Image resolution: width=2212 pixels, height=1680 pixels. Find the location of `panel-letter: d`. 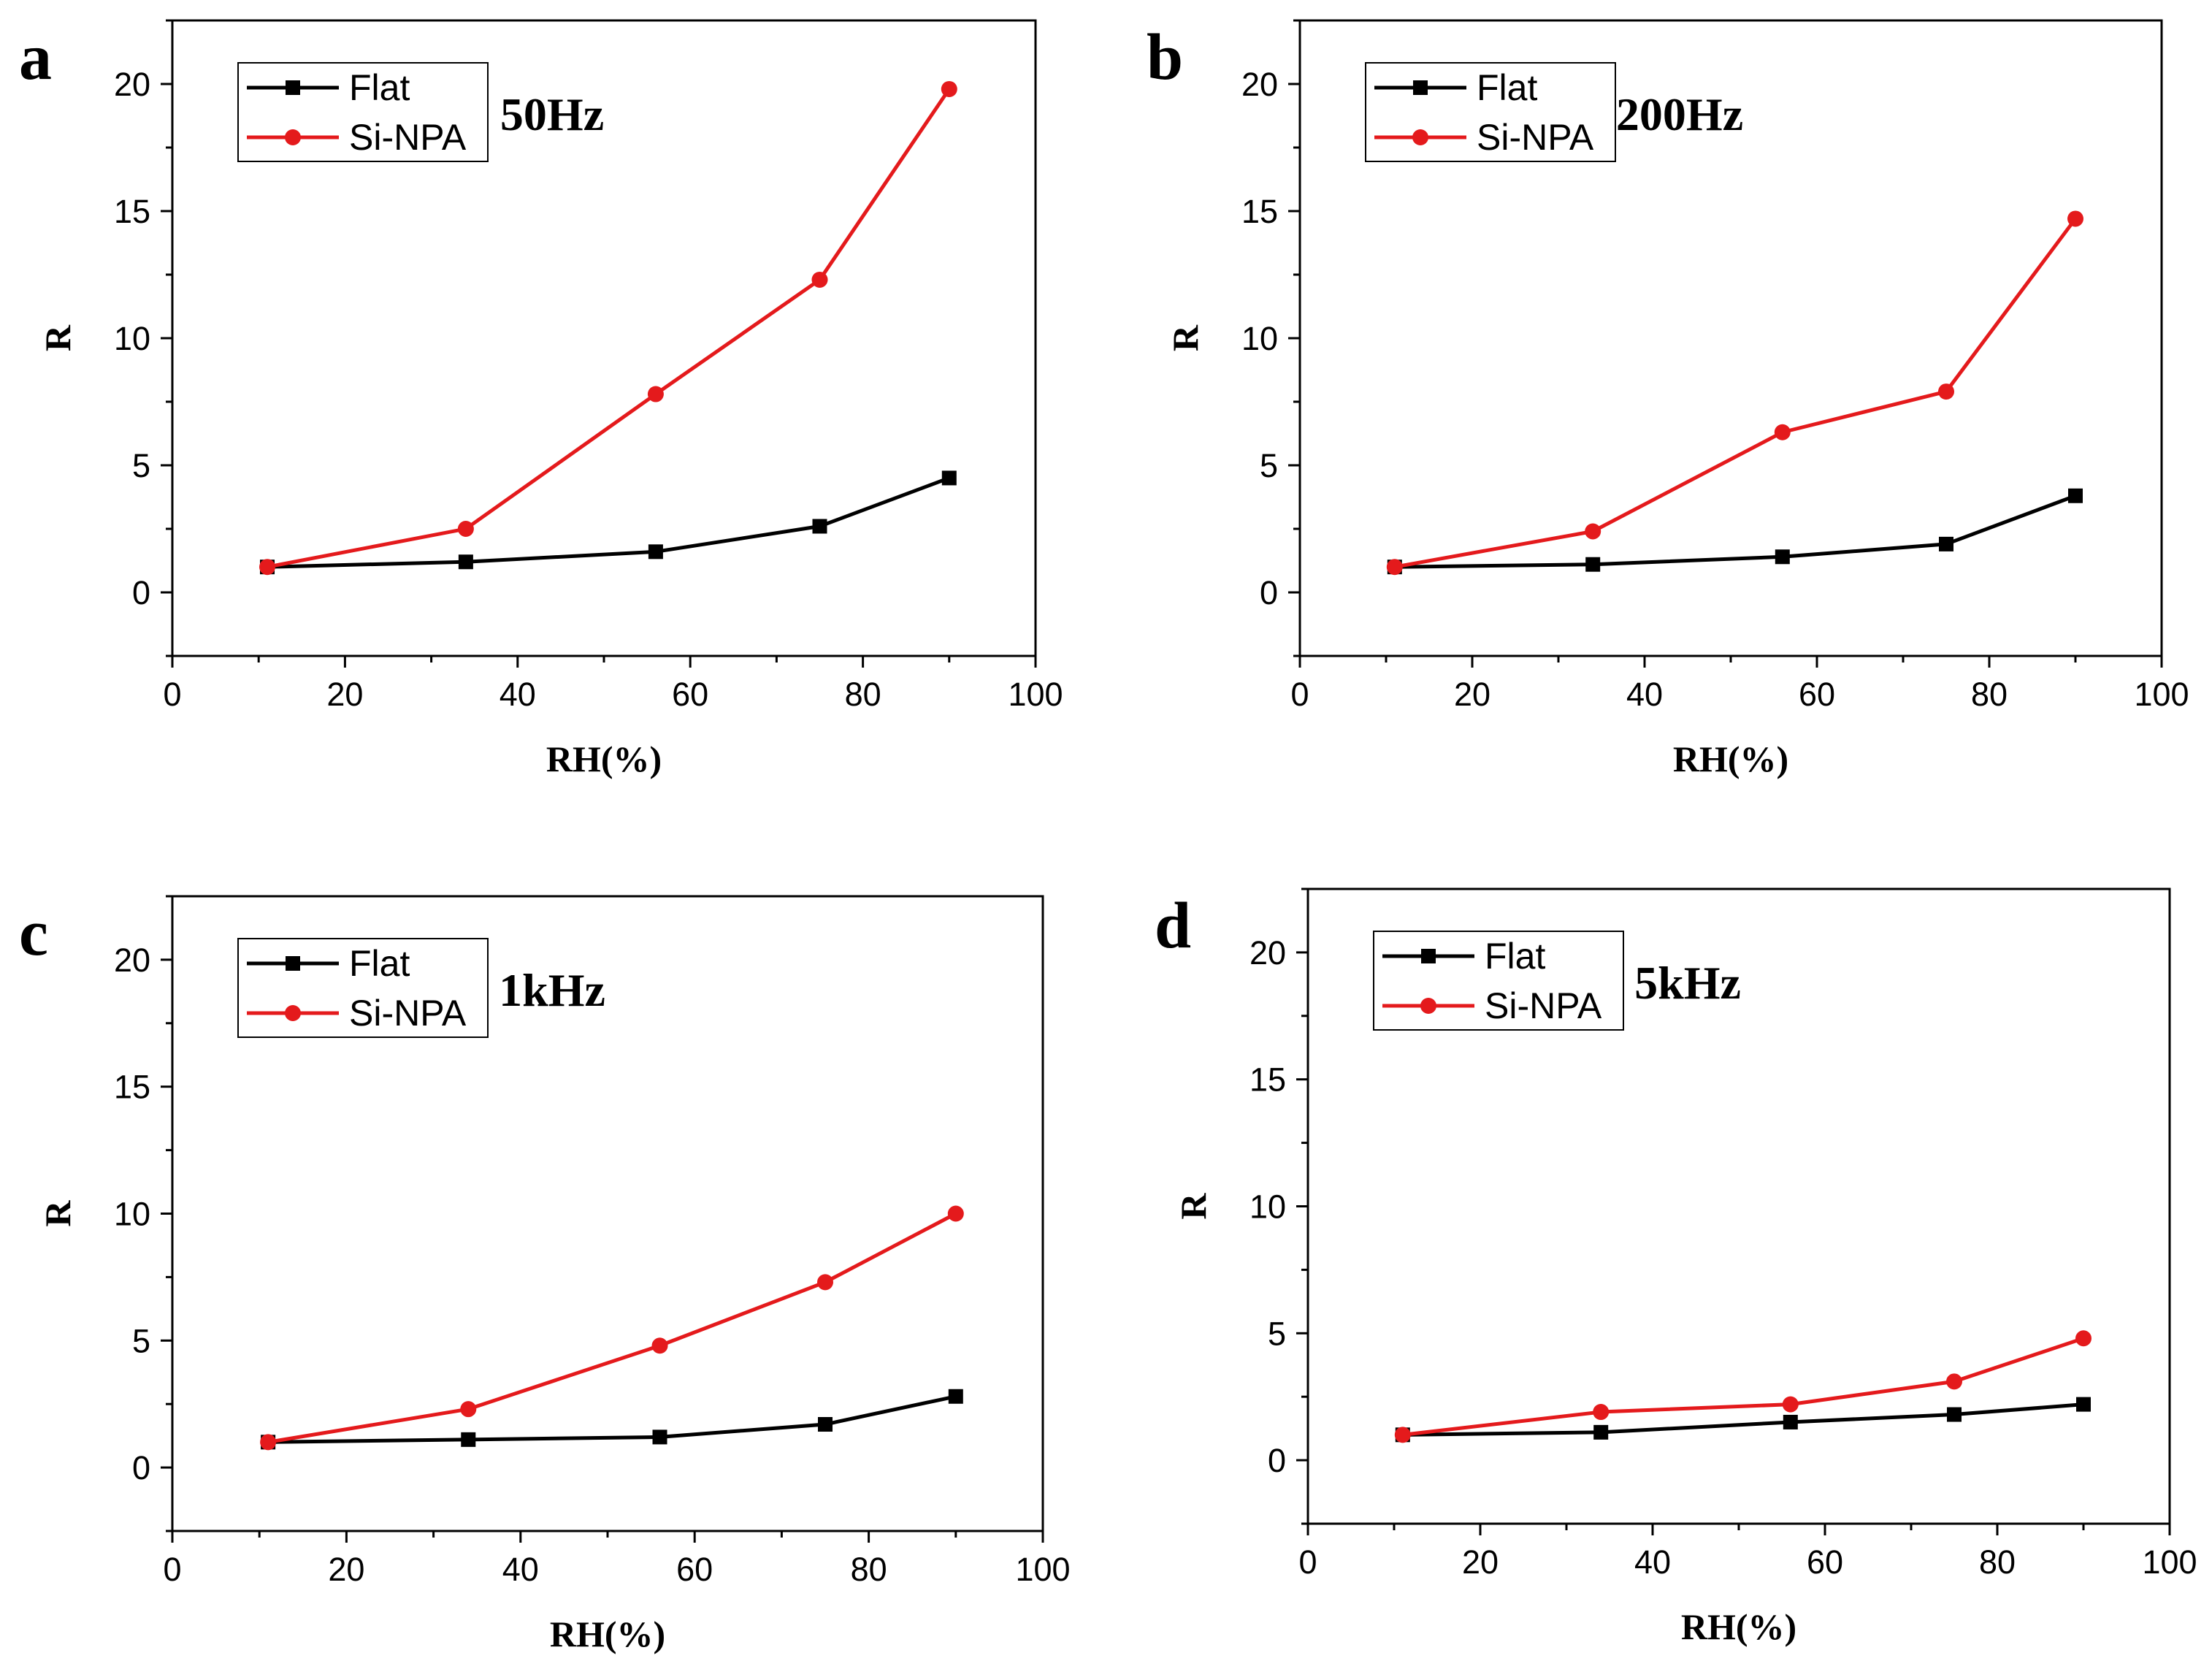

panel-letter: d is located at coordinates (1173, 926).